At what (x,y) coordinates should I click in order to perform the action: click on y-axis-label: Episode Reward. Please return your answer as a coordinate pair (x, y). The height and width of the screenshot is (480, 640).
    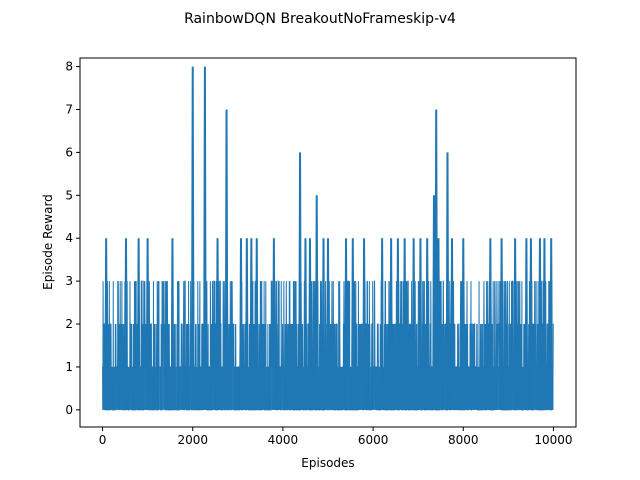
    Looking at the image, I should click on (48, 242).